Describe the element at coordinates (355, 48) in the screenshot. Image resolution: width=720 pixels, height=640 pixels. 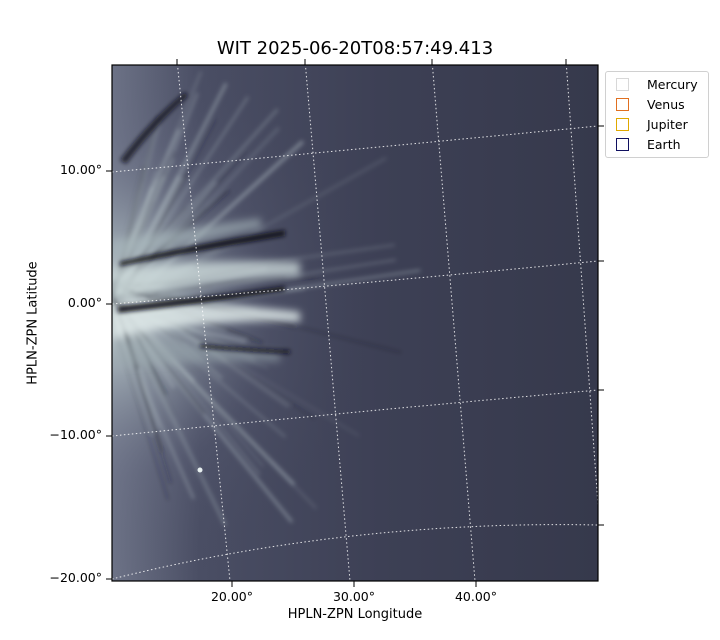
I see `image-title: WIT 2025-06-20T08:57:49.413` at that location.